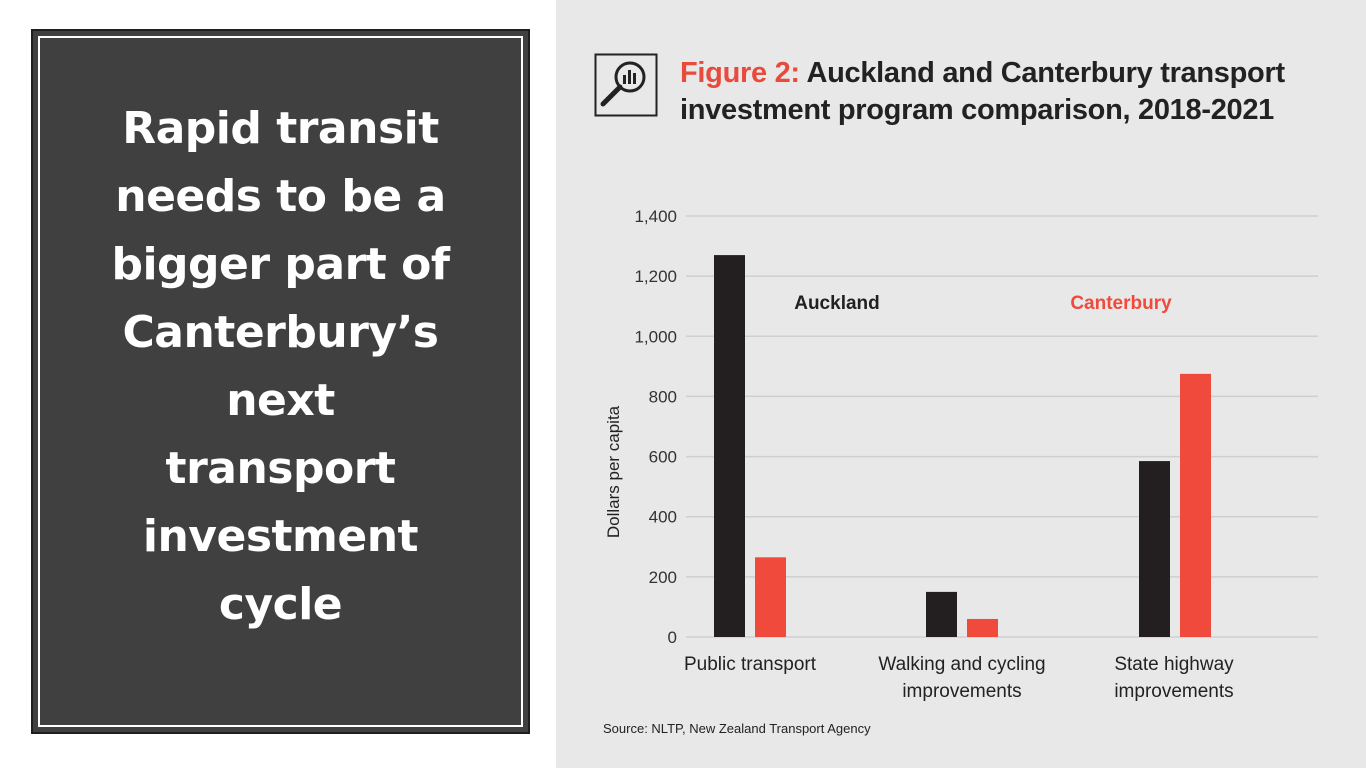  What do you see at coordinates (663, 457) in the screenshot?
I see `y-tick-label: 600` at bounding box center [663, 457].